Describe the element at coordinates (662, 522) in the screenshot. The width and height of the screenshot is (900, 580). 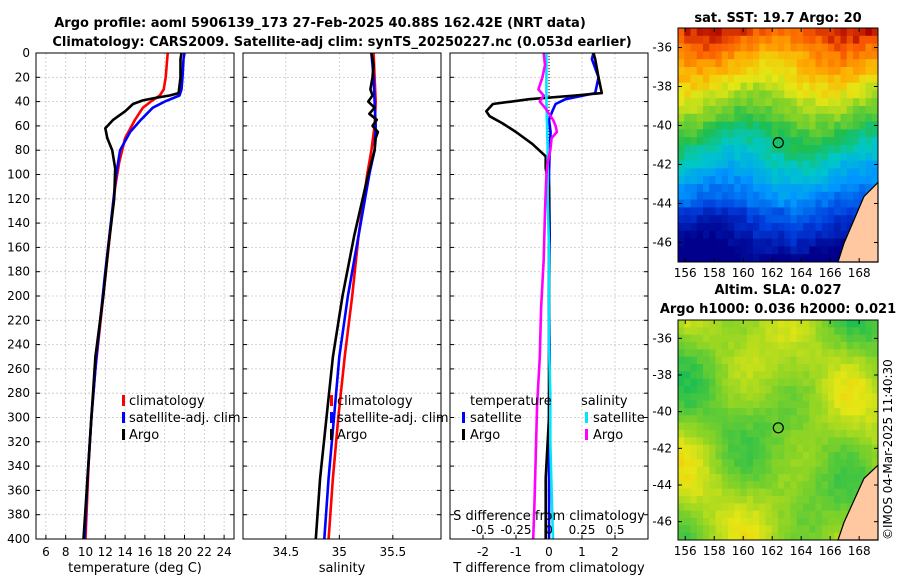
I see `map-y-tick-label: -46` at that location.